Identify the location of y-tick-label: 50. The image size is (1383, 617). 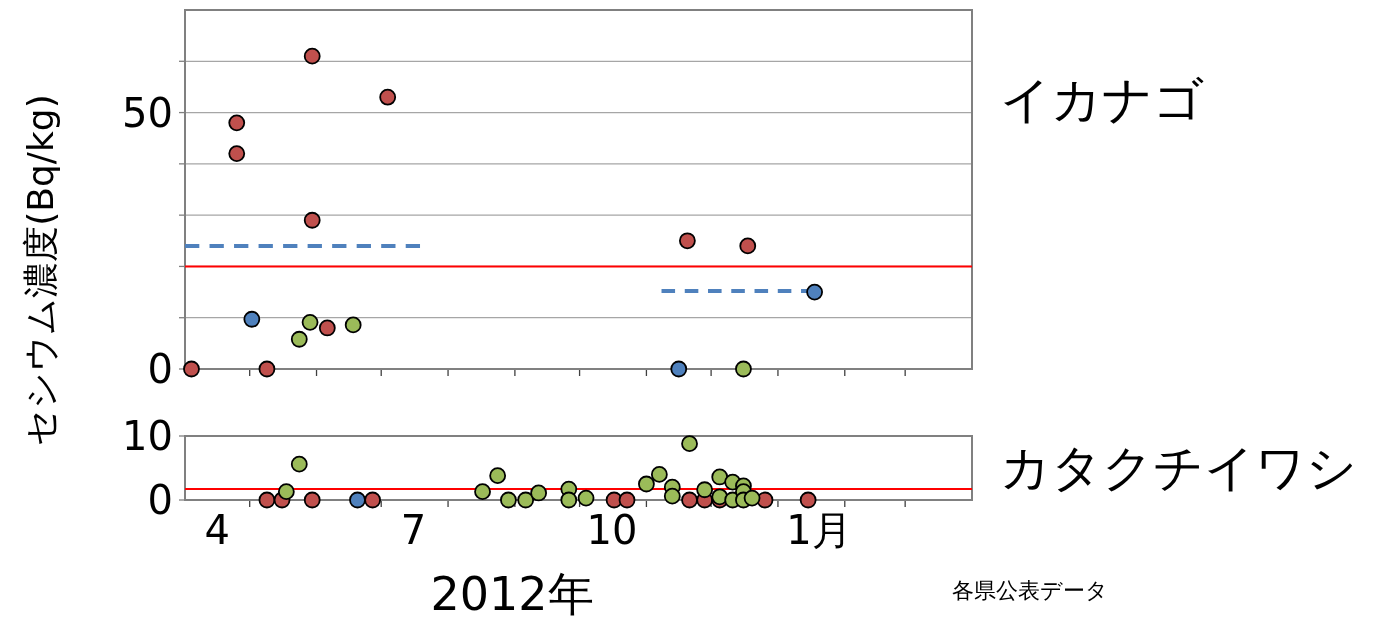
(147, 112).